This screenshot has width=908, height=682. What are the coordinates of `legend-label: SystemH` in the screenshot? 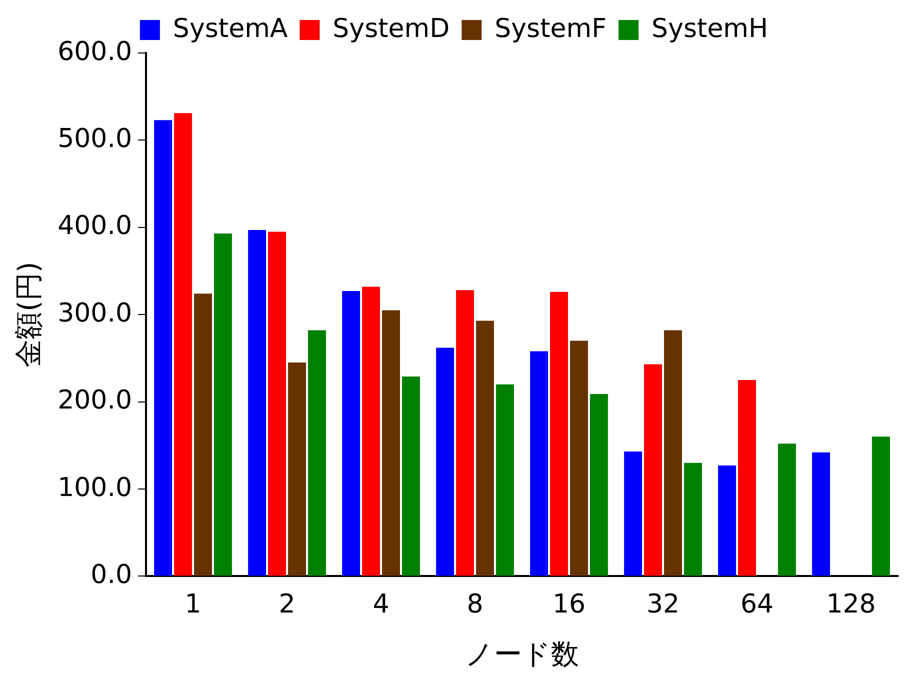 It's located at (710, 29).